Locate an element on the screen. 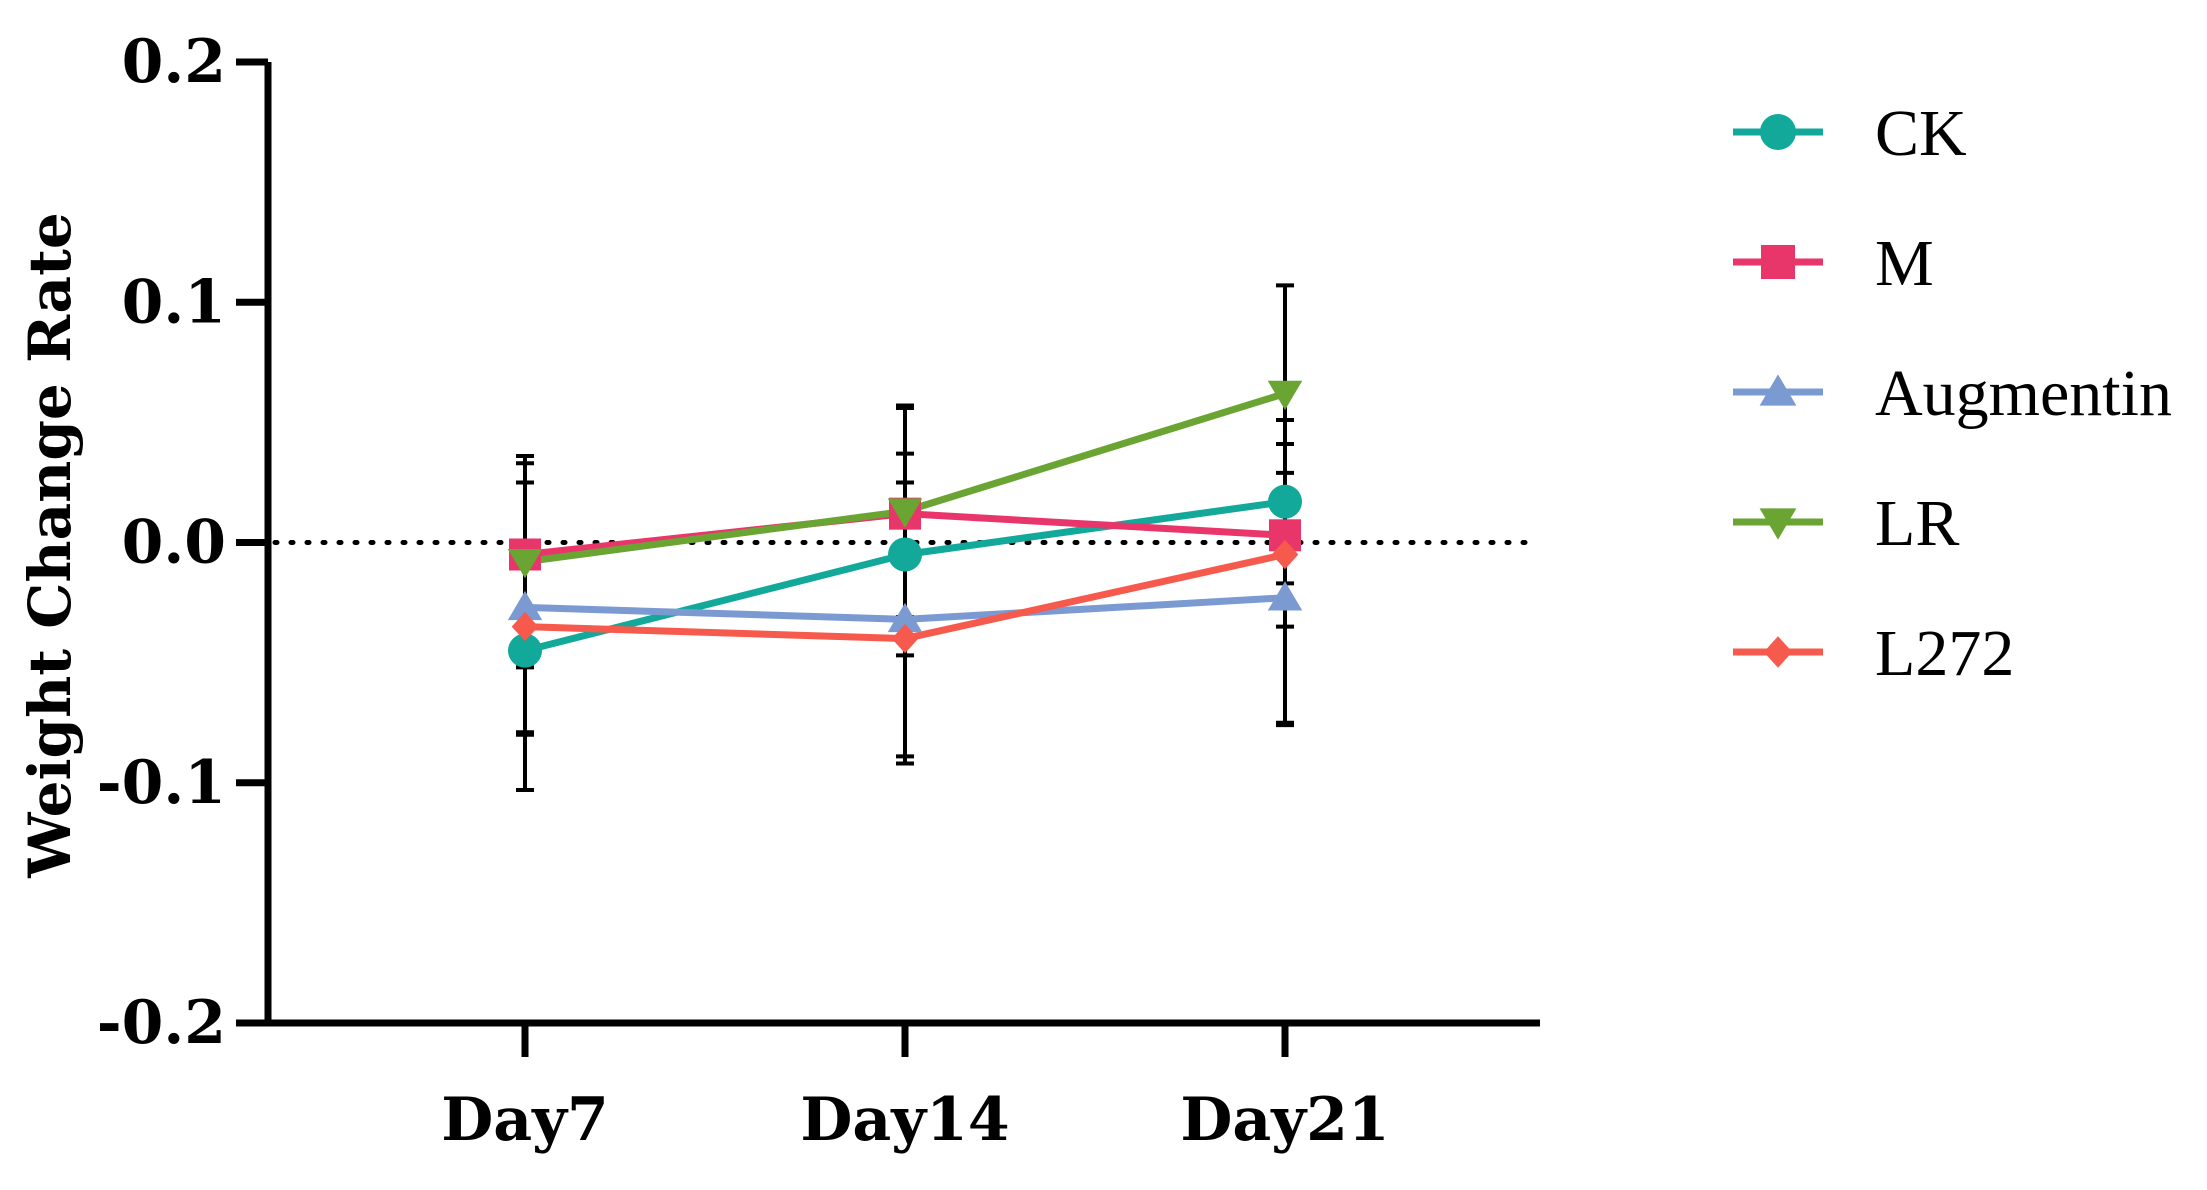 This screenshot has width=2207, height=1190. legend-label: L272 is located at coordinates (1944, 653).